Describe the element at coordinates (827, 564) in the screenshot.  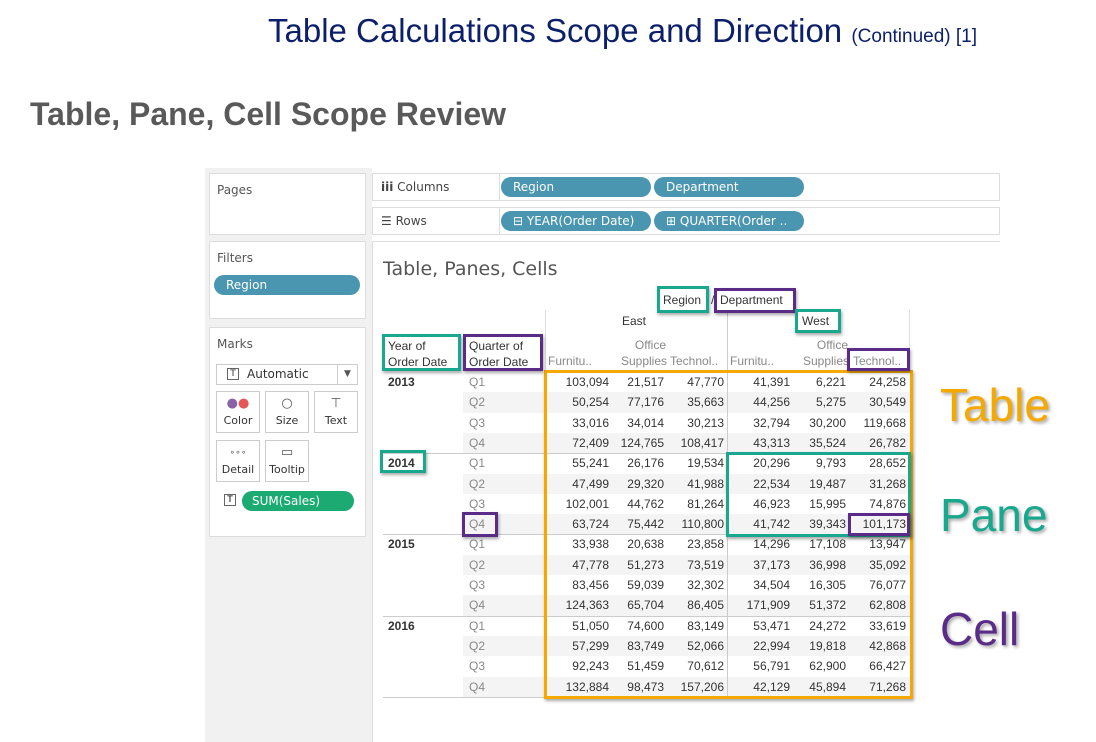
I see `table-cell: 36,998` at that location.